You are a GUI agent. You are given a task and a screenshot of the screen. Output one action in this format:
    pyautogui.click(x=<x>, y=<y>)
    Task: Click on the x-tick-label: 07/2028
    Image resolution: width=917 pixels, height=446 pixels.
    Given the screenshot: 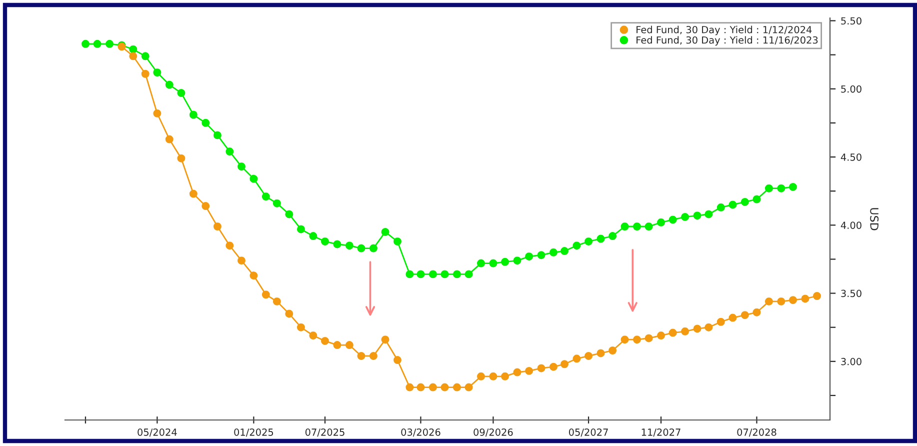 What is the action you would take?
    pyautogui.click(x=756, y=432)
    